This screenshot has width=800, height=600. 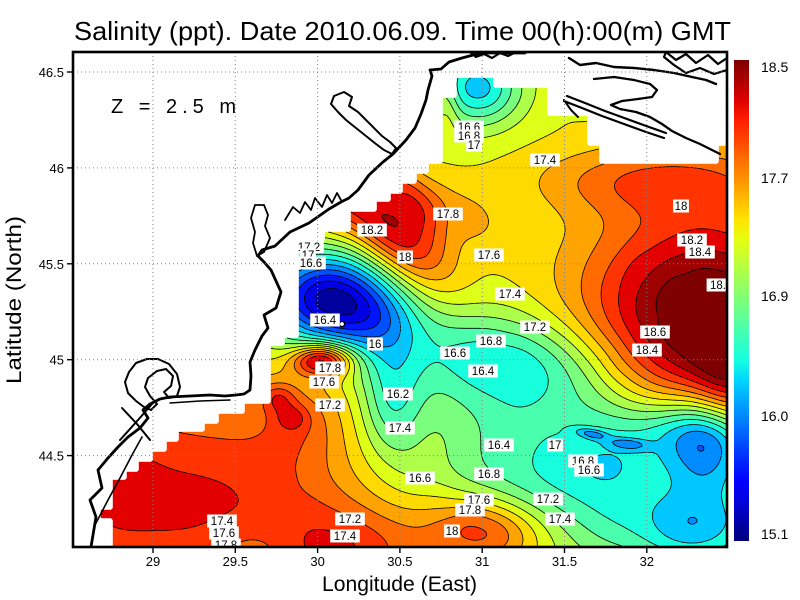 I want to click on svg-text: Latitude (North), so click(x=14, y=300).